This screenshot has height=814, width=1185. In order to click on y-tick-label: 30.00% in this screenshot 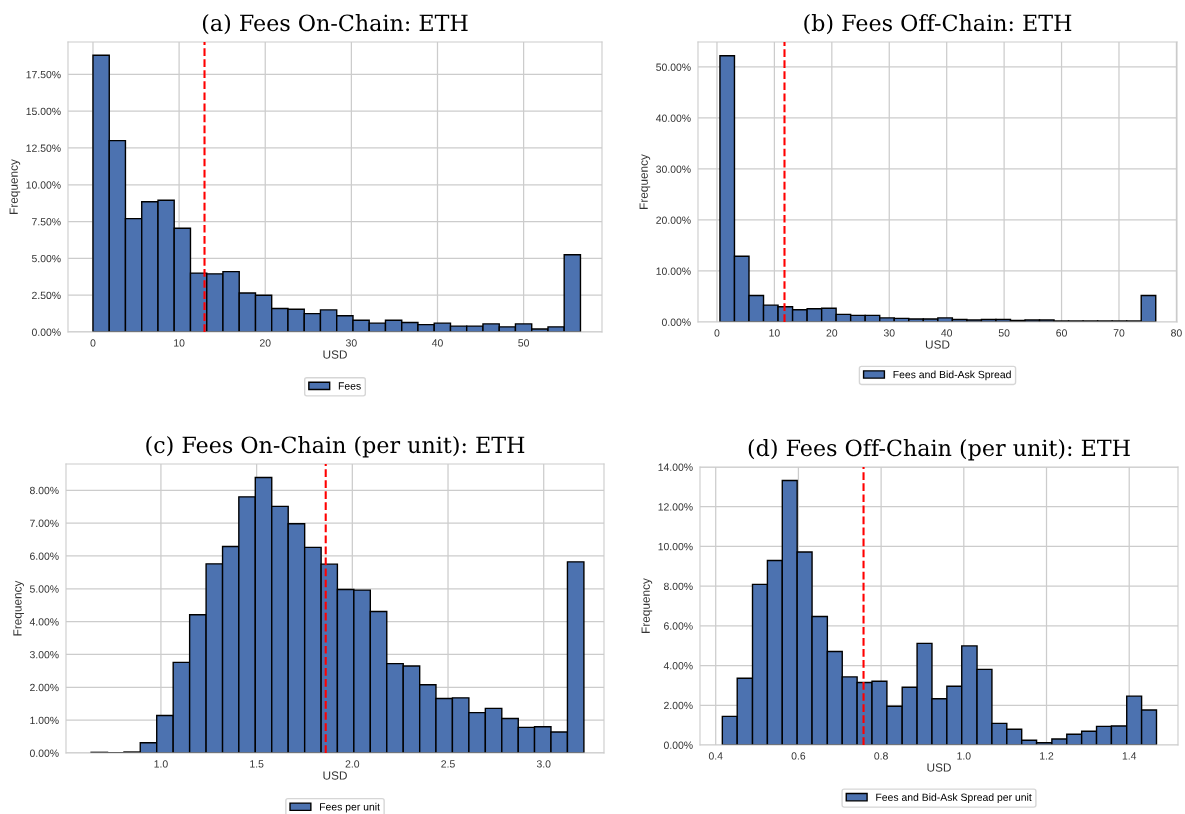, I will do `click(673, 169)`.